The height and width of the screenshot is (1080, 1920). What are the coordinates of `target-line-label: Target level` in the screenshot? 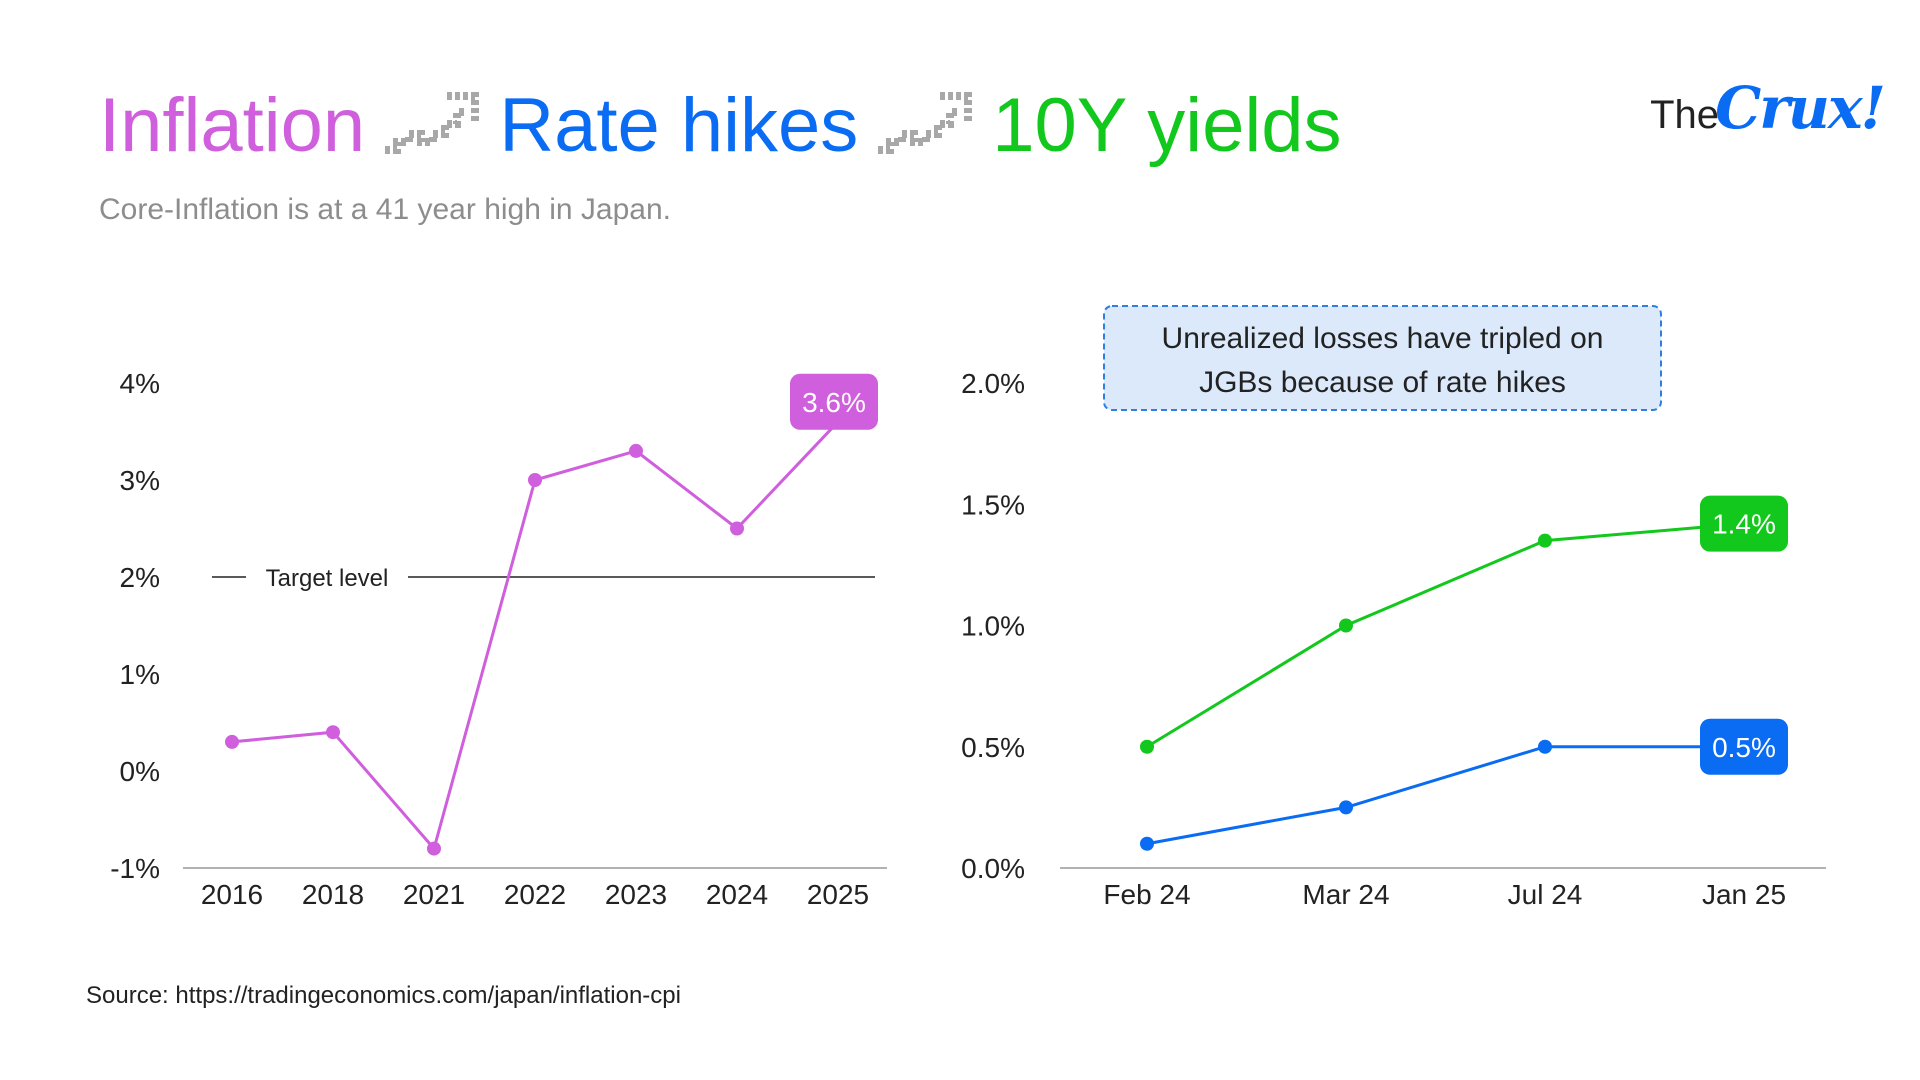 It's located at (327, 578).